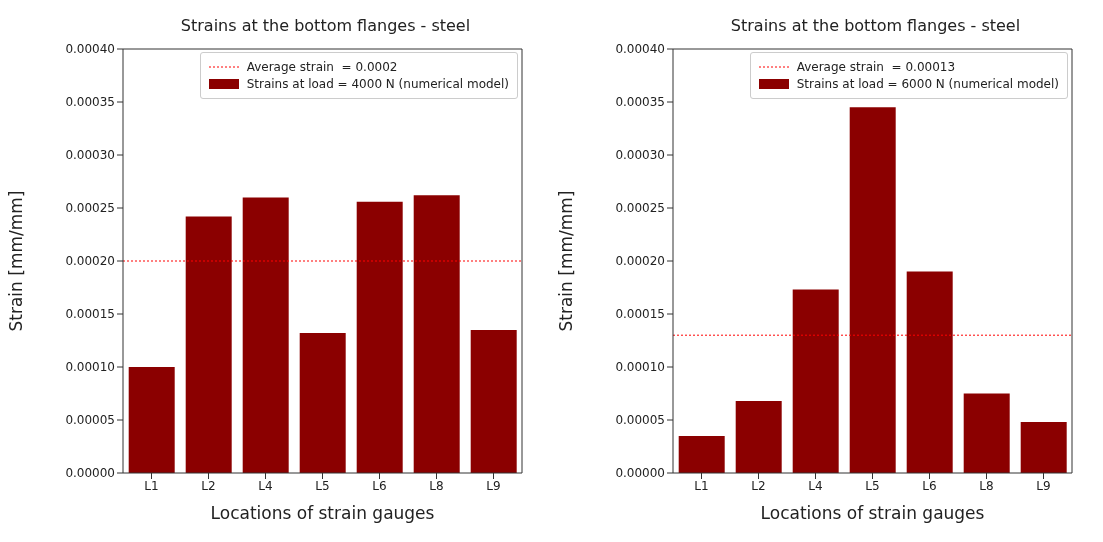  What do you see at coordinates (322, 67) in the screenshot?
I see `legend-label: Average strain = 0.0002` at bounding box center [322, 67].